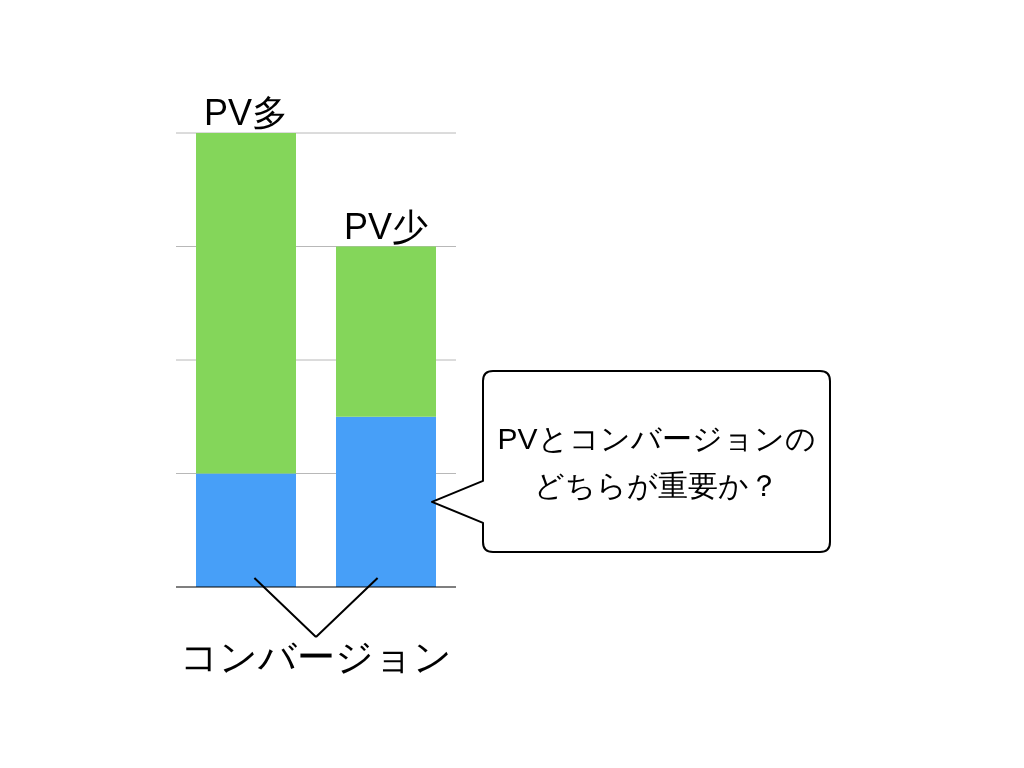 The image size is (1024, 768). I want to click on annotation: PVとコンバージョンのどちらが重要か？, so click(656, 461).